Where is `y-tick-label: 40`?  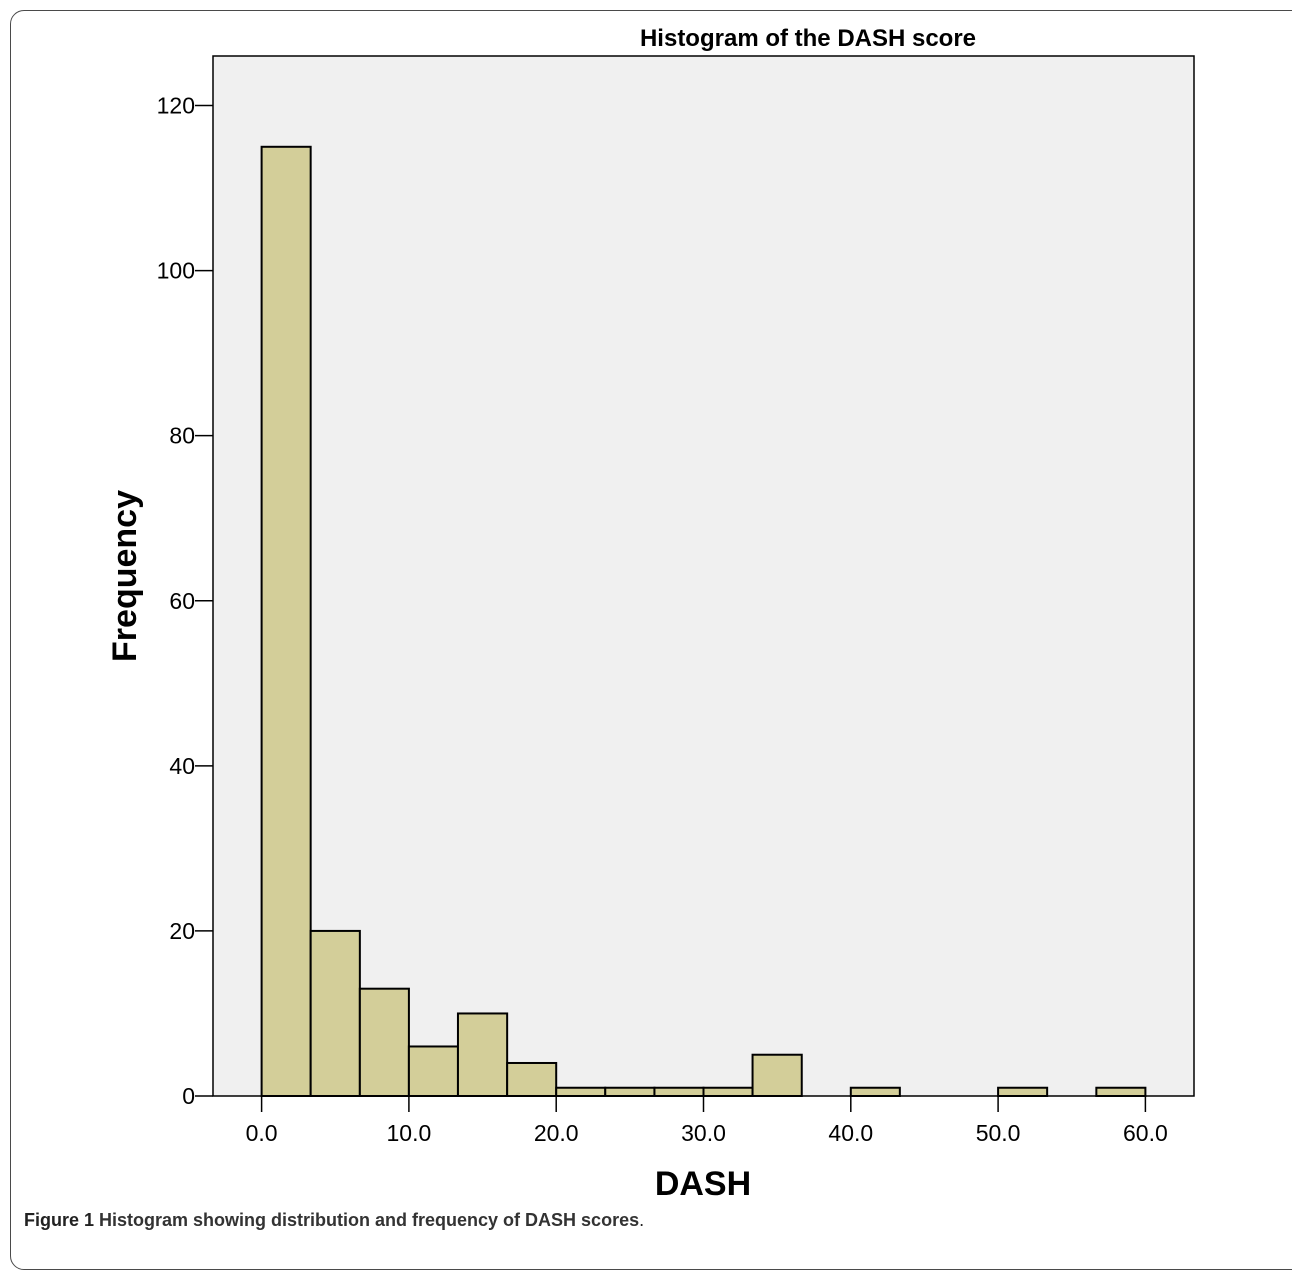 y-tick-label: 40 is located at coordinates (182, 766).